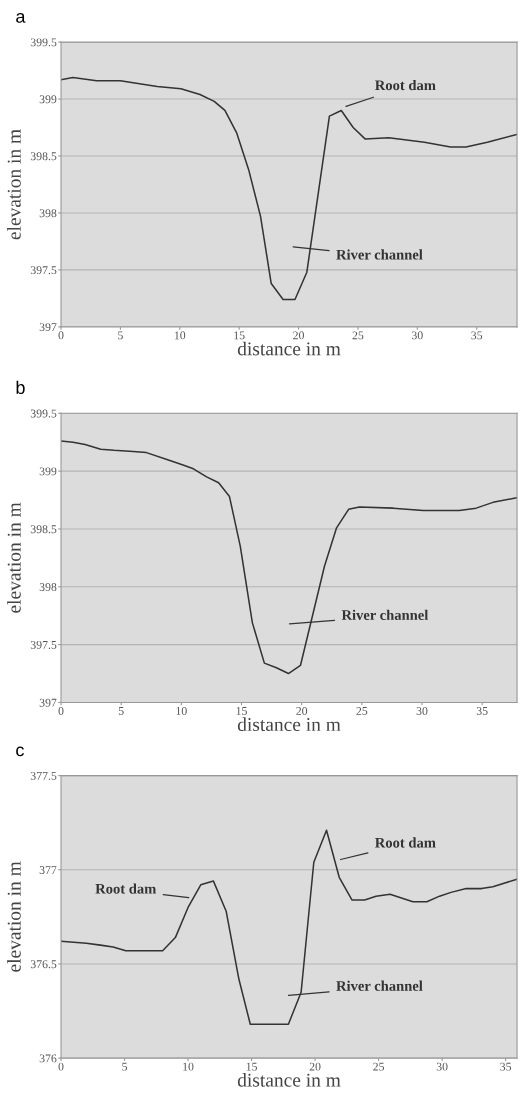 The height and width of the screenshot is (1108, 526). I want to click on chart-title: b, so click(20, 387).